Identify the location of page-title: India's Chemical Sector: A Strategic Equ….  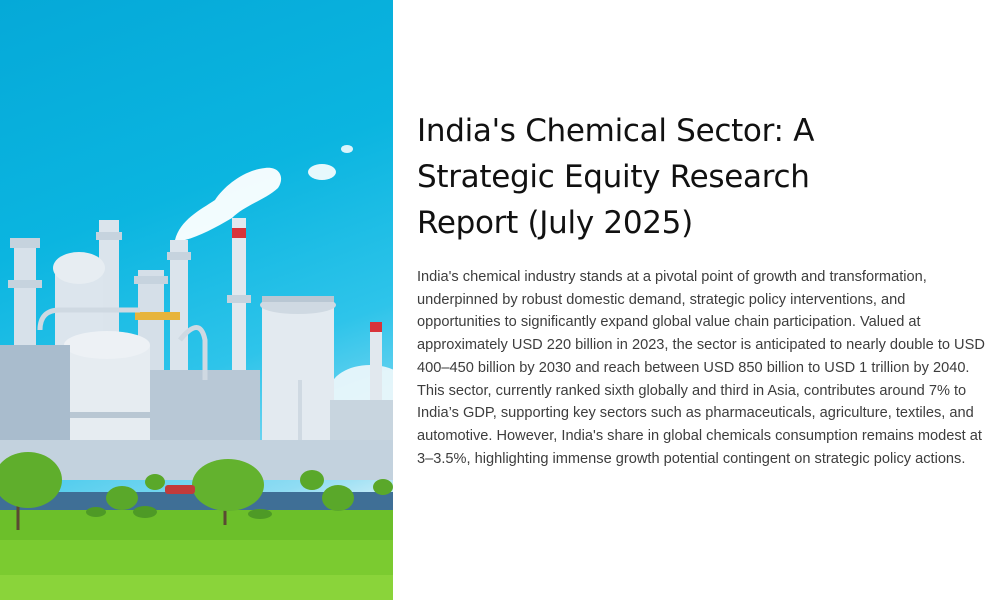
(616, 177).